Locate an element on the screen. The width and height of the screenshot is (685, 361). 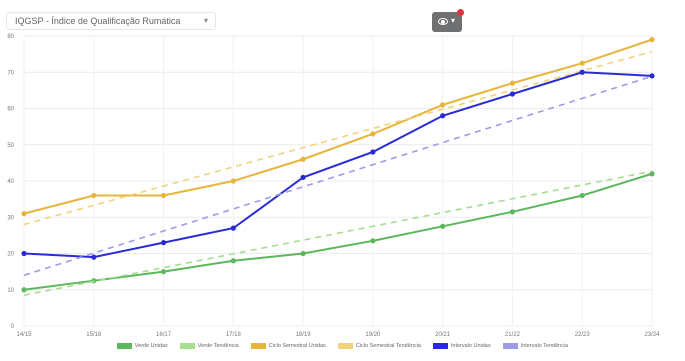
x-tick-label: 17/18 is located at coordinates (234, 335).